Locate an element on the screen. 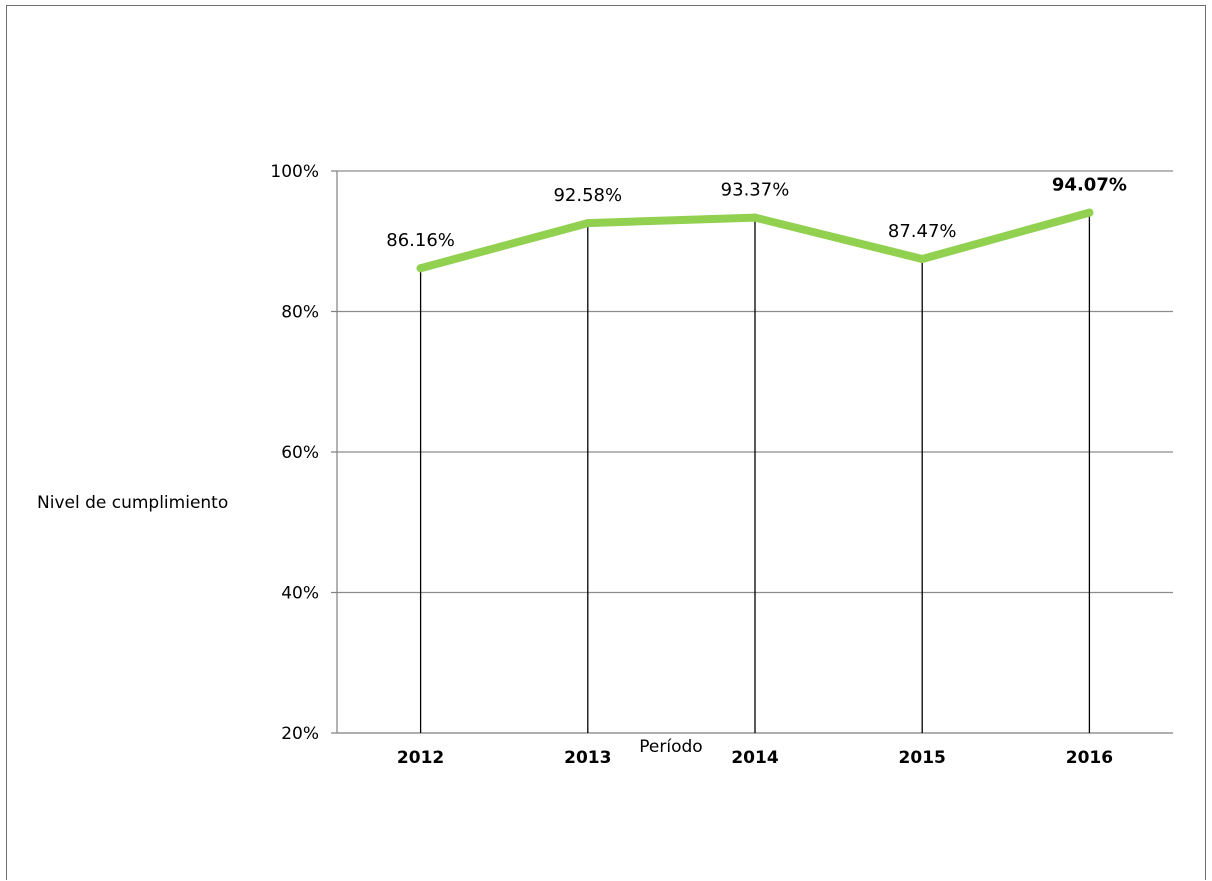 The image size is (1212, 881). x-tick-label: 2016 is located at coordinates (1089, 758).